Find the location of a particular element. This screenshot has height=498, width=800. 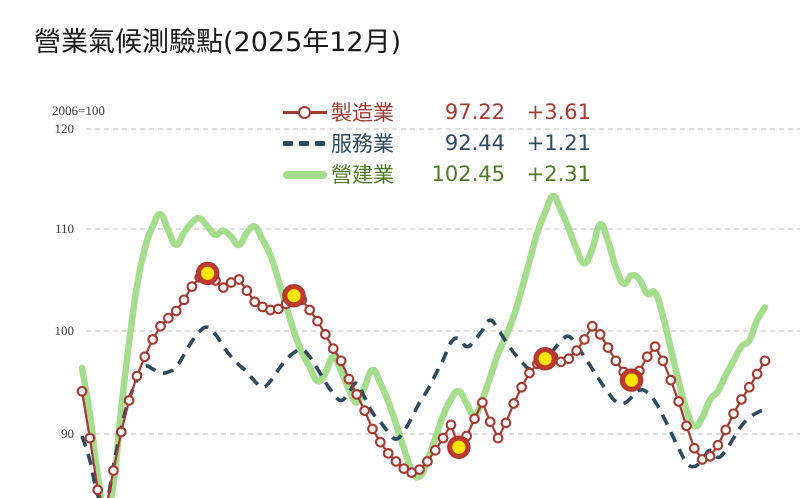

thick-line-marker-icon is located at coordinates (305, 174).